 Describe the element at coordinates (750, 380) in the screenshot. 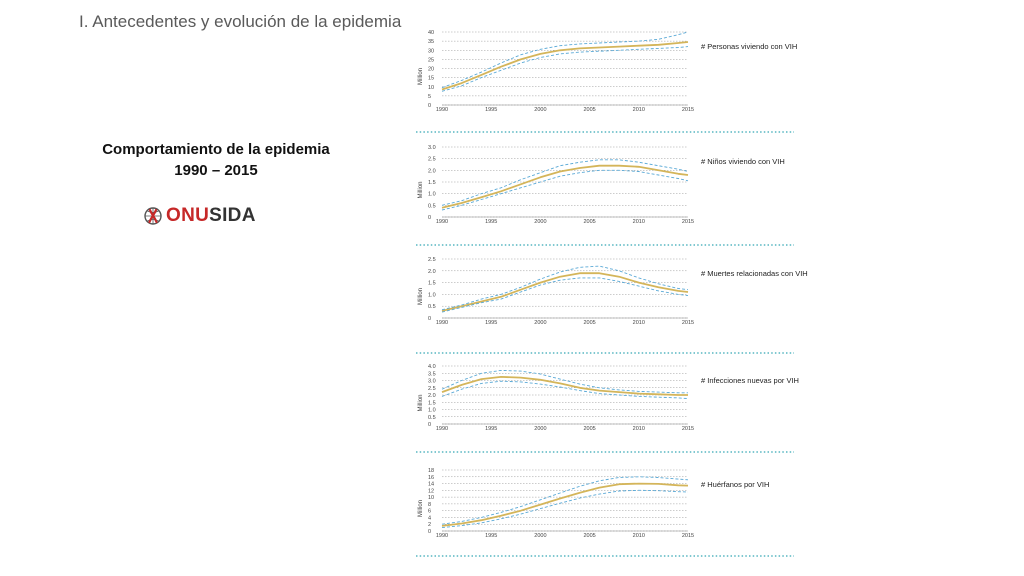

I see `chart-label: # Infecciones nuevas por VIH` at that location.